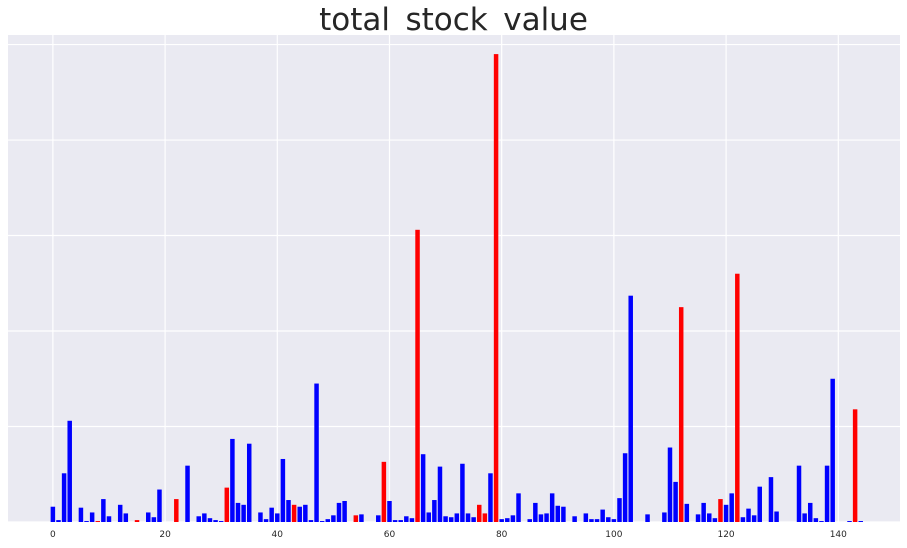  I want to click on x-tick-label: 120, so click(725, 535).